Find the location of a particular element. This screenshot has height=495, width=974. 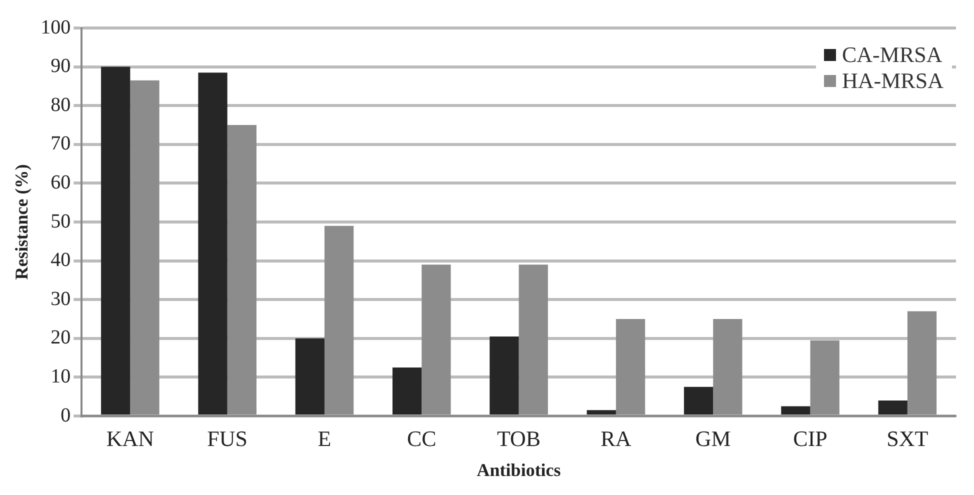

y-tick-label: 0 is located at coordinates (65, 415).